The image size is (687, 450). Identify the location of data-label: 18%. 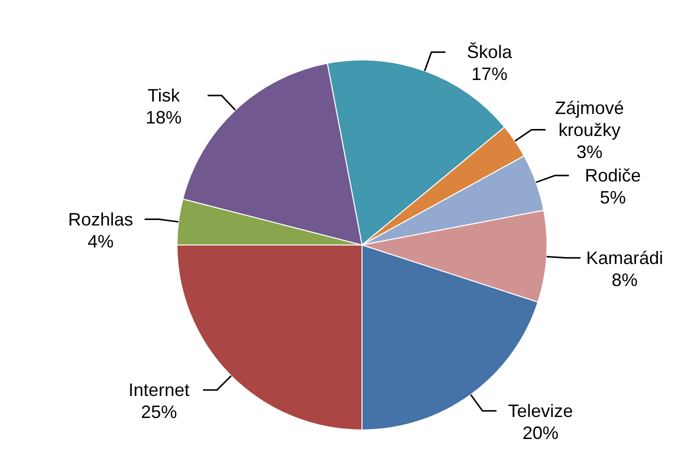
(164, 118).